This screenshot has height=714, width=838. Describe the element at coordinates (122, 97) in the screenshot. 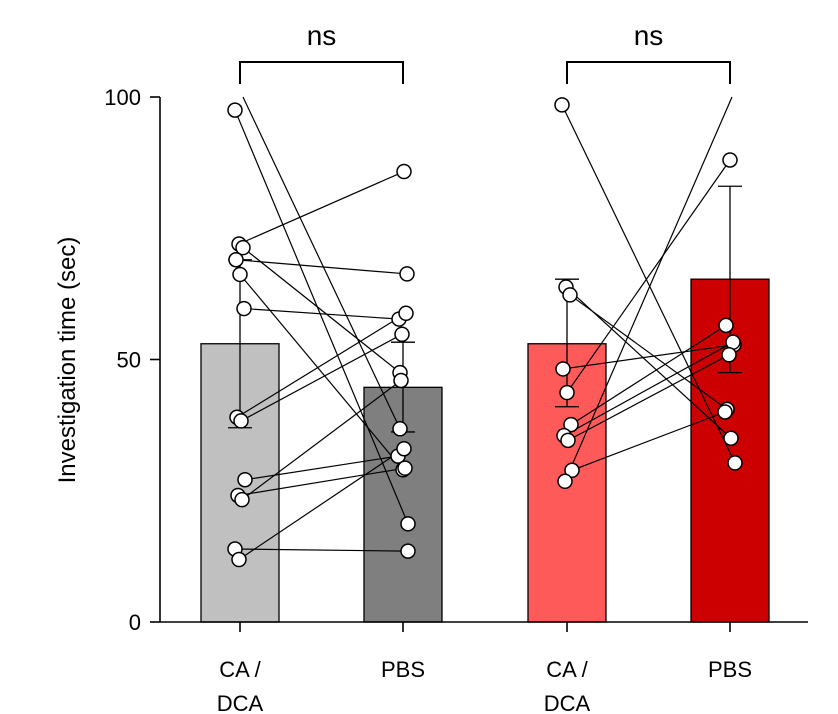

I see `y-tick-label-100: 100` at that location.